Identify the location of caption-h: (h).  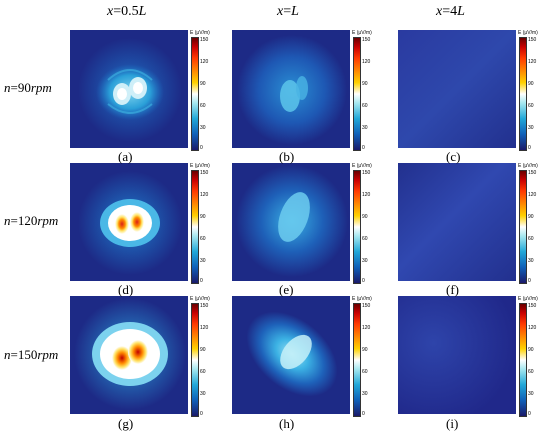
(287, 423).